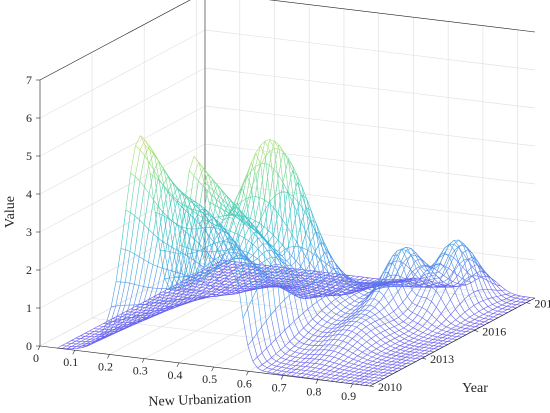 The height and width of the screenshot is (413, 550). Describe the element at coordinates (212, 369) in the screenshot. I see `x-tick-mark` at that location.